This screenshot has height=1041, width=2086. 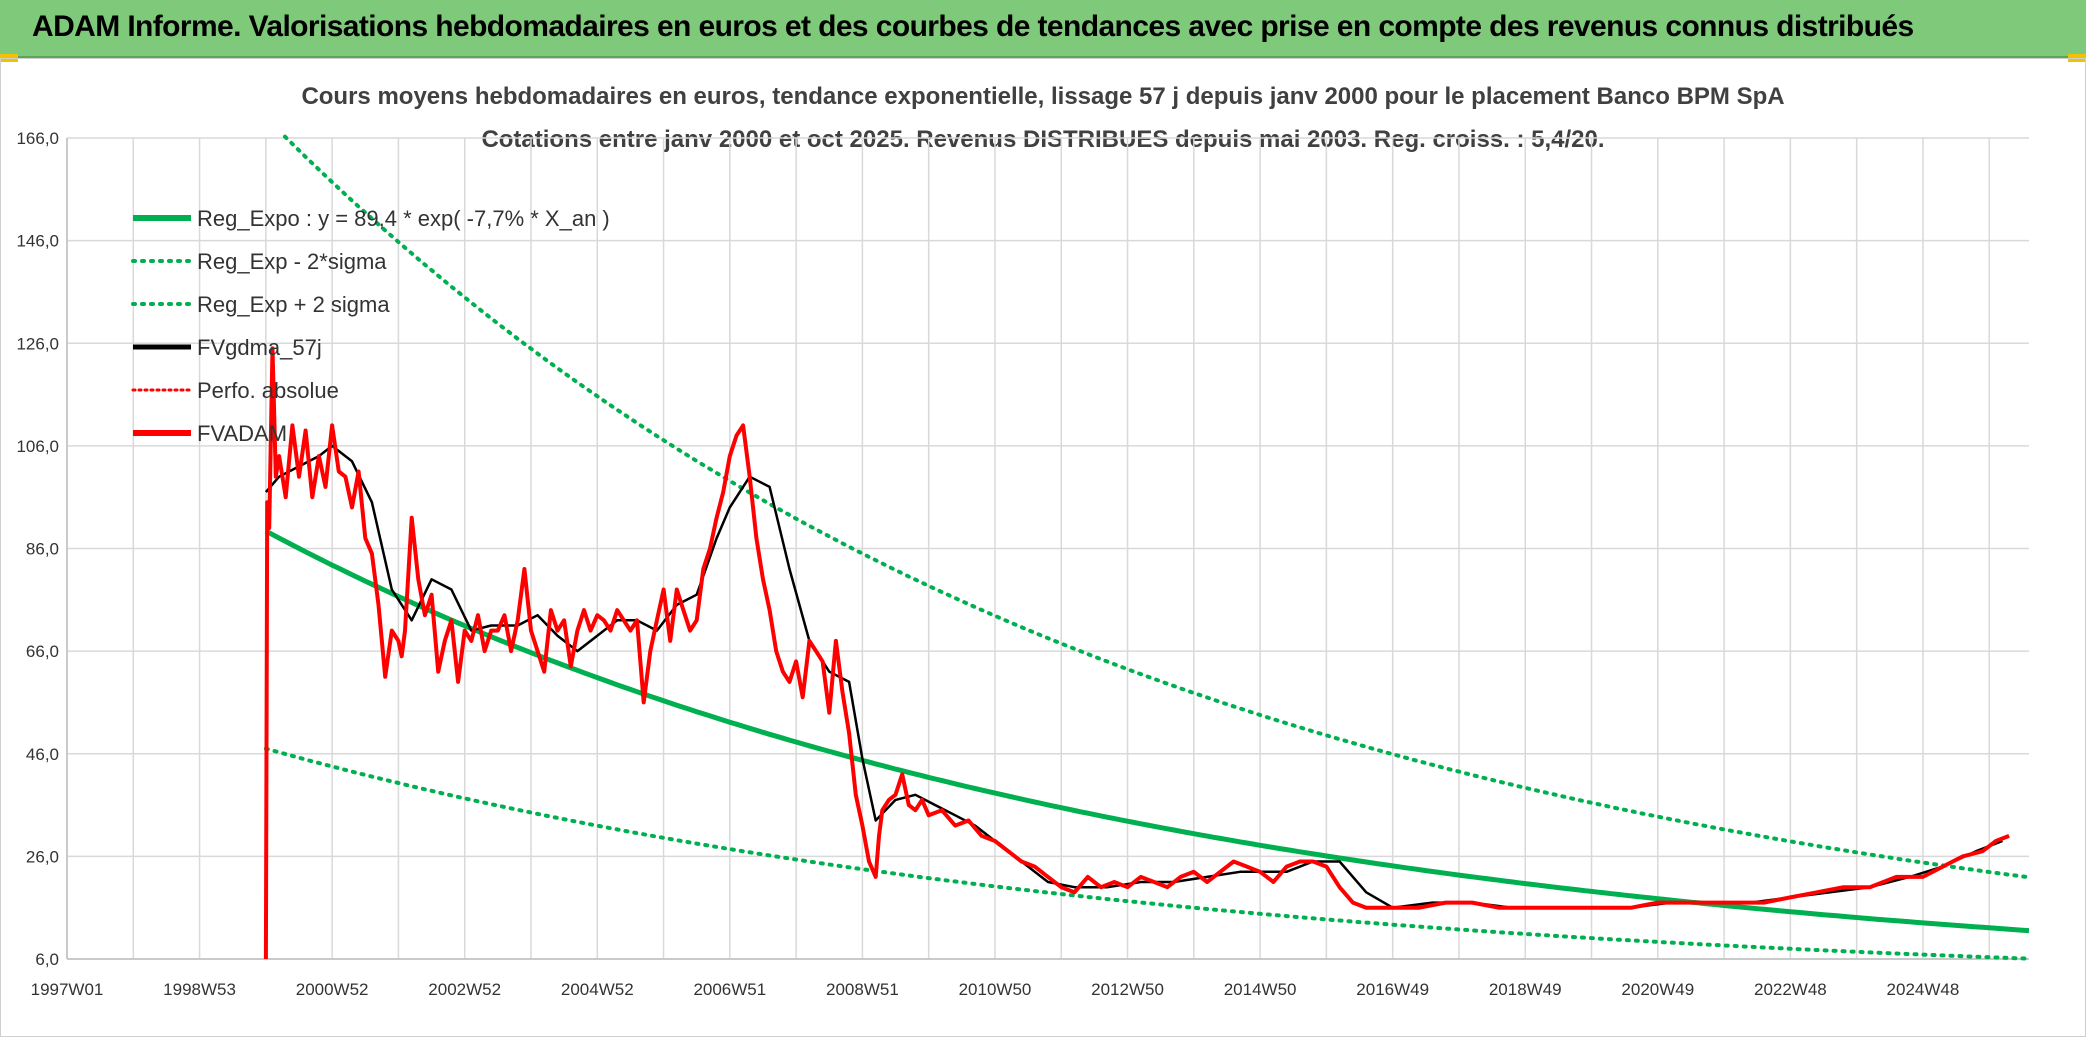 I want to click on y-tick-label: 26,0, so click(x=42, y=856).